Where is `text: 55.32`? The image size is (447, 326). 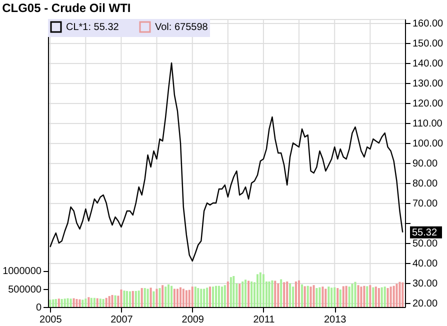
text: 55.32 is located at coordinates (425, 232).